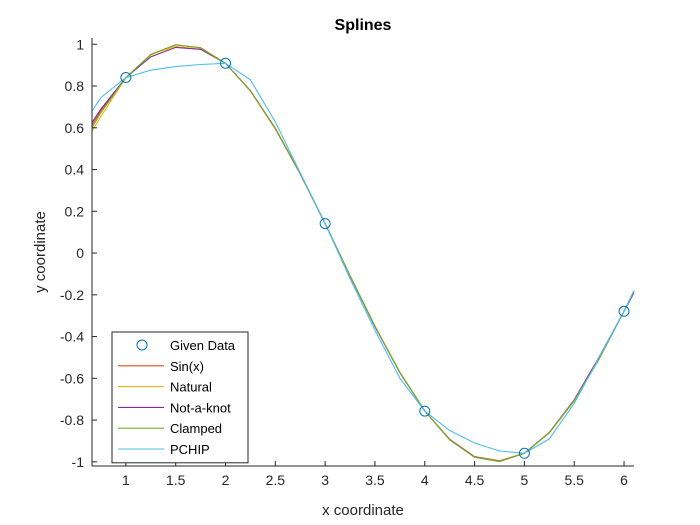 The width and height of the screenshot is (700, 525). What do you see at coordinates (363, 25) in the screenshot?
I see `chart-title: Splines` at bounding box center [363, 25].